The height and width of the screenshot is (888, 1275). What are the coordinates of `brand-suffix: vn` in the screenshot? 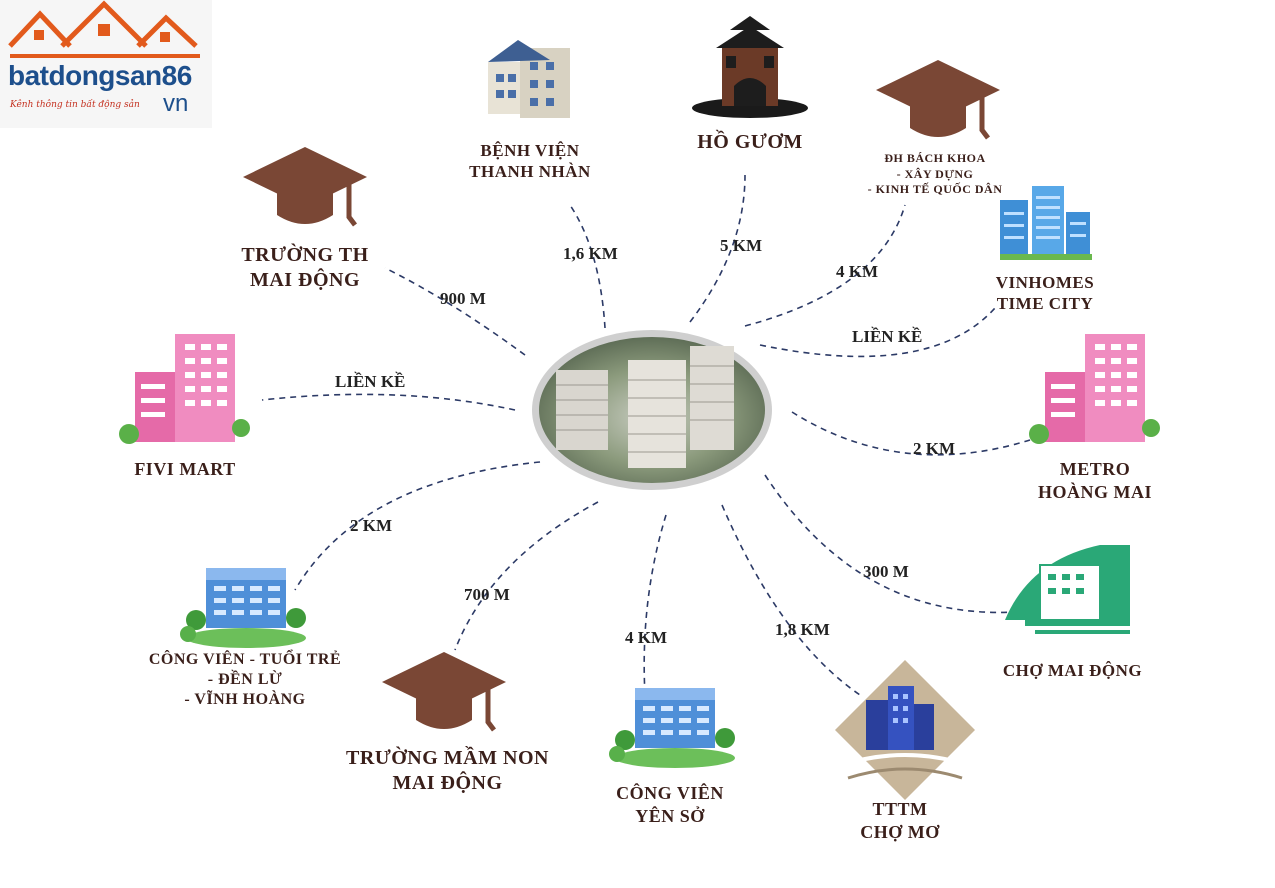 It's located at (176, 103).